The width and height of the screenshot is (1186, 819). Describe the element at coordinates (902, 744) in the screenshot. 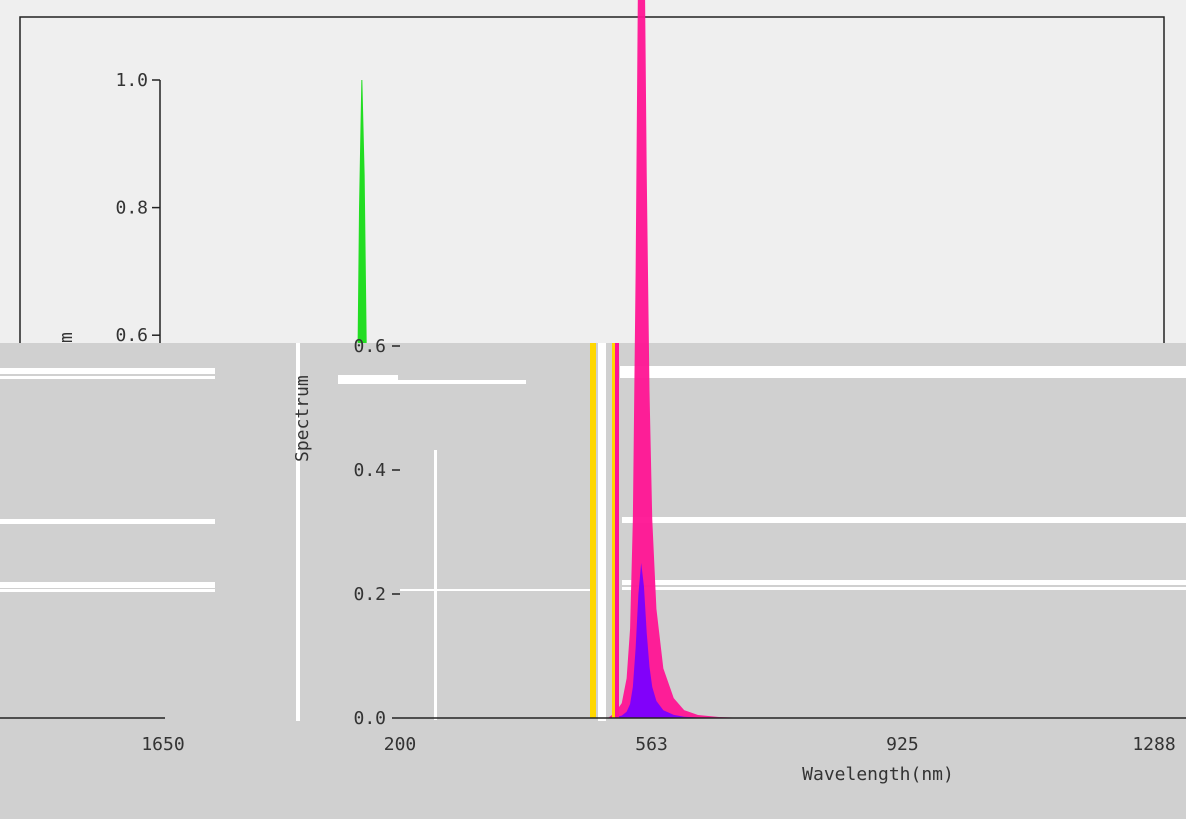

I see `x-tick-label: 925` at that location.